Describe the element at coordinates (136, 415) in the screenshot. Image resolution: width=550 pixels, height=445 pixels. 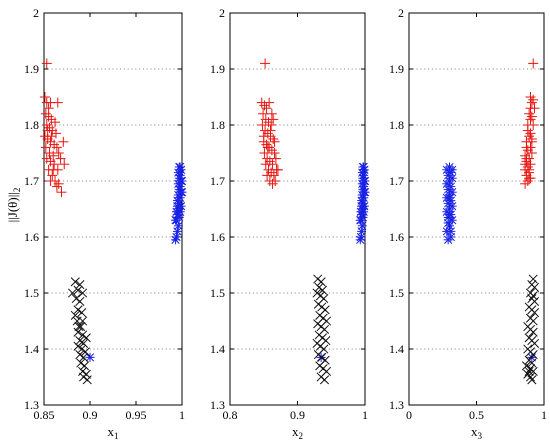
I see `x-tick-label: 0.95` at that location.